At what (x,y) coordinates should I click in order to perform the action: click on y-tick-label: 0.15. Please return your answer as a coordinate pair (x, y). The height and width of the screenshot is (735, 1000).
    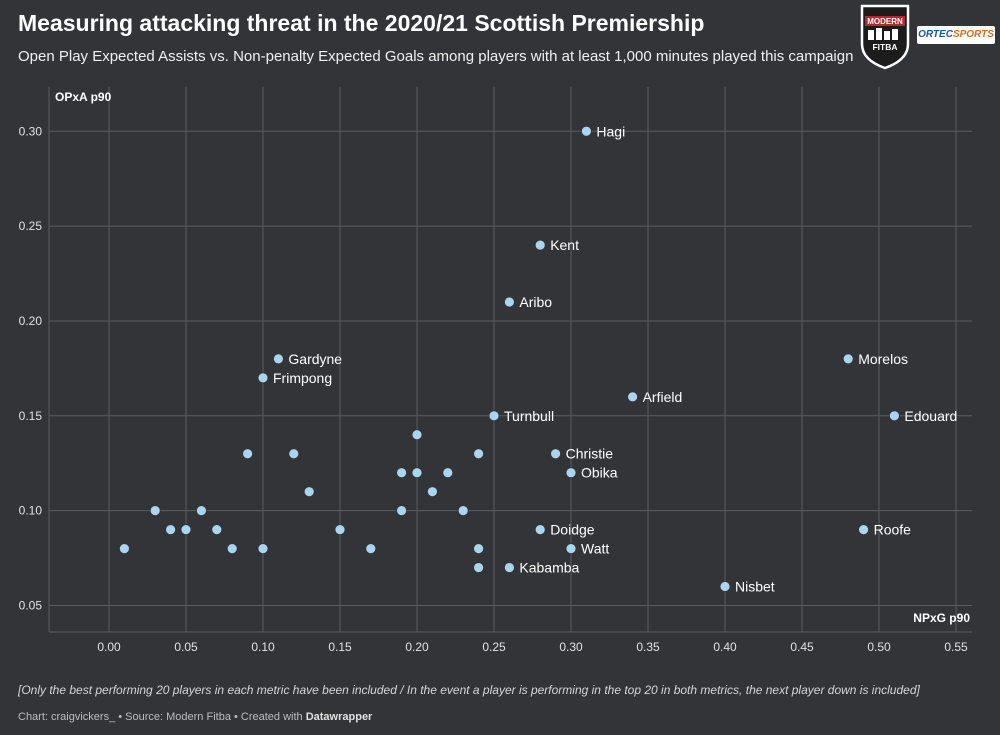
    Looking at the image, I should click on (31, 416).